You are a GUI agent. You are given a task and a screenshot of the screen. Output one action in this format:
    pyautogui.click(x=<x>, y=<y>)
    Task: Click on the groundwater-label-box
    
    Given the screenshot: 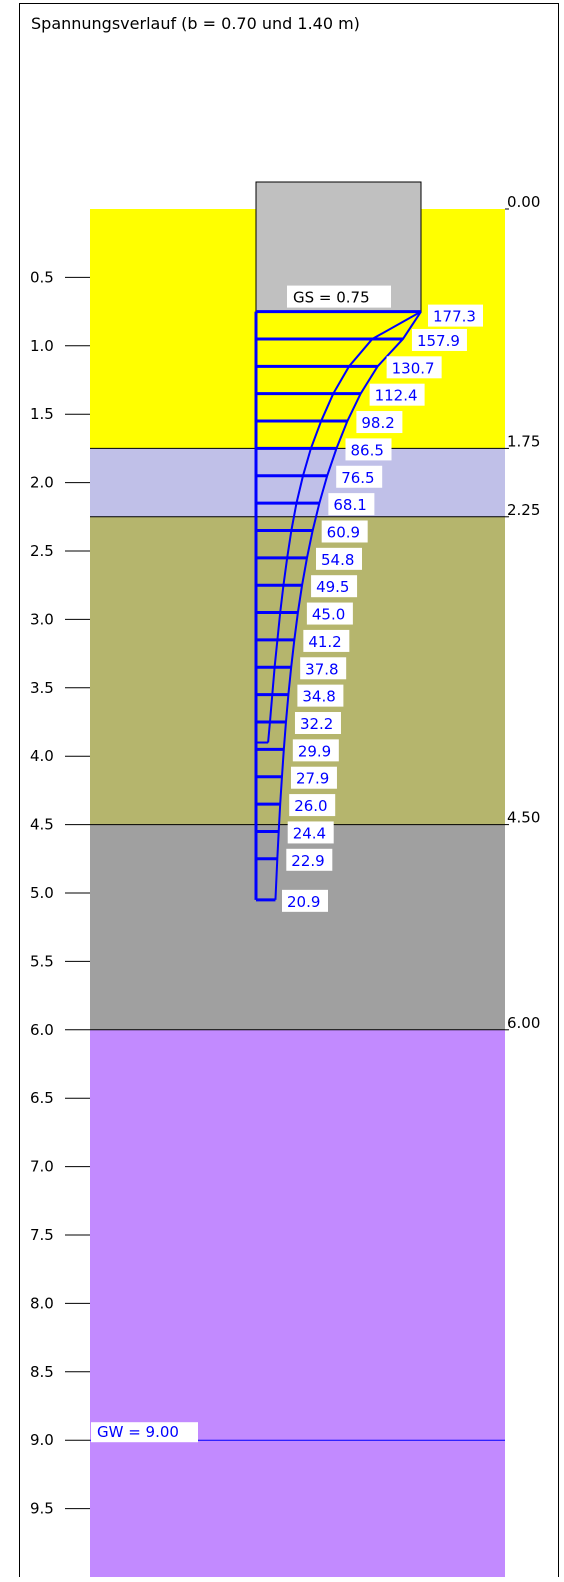 What is the action you would take?
    pyautogui.click(x=144, y=1432)
    